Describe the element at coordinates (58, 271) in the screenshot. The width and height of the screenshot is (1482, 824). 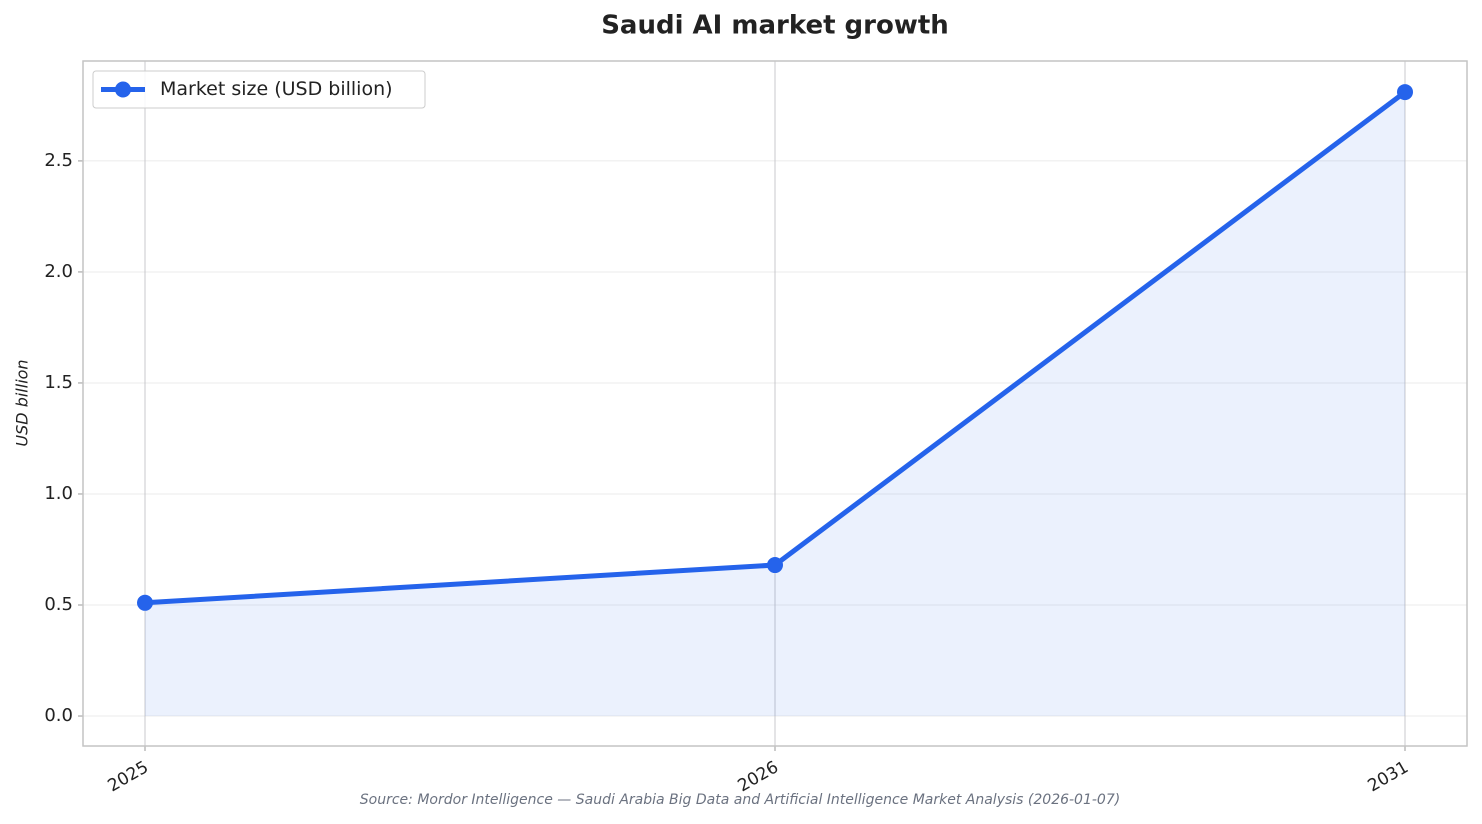
I see `y-tick-label: 2.0` at that location.